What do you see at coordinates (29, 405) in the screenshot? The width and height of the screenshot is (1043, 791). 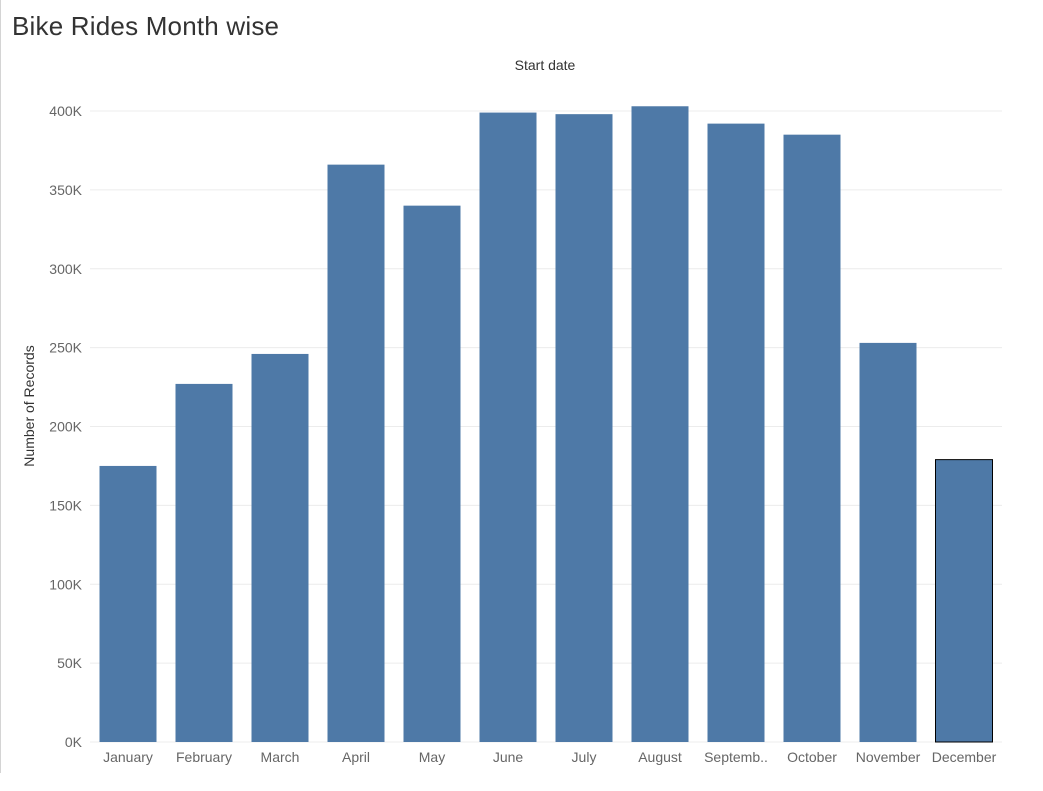 I see `y-axis-label: Number of Records` at bounding box center [29, 405].